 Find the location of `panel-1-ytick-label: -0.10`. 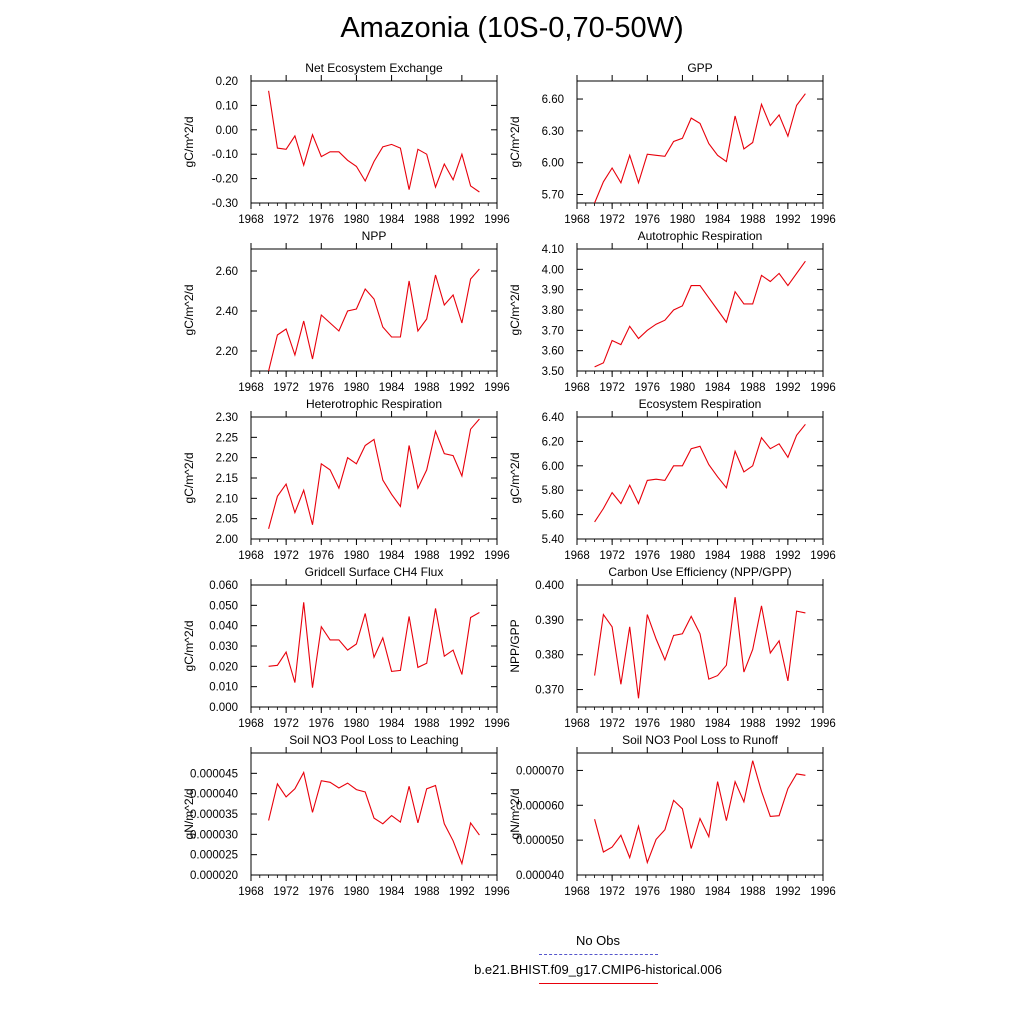

panel-1-ytick-label: -0.10 is located at coordinates (225, 155).